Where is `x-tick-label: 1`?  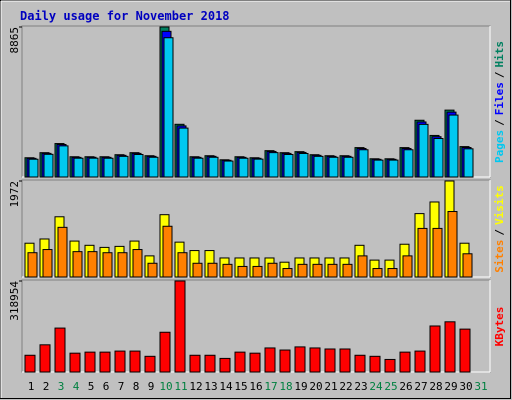
x-tick-label: 1 is located at coordinates (31, 386).